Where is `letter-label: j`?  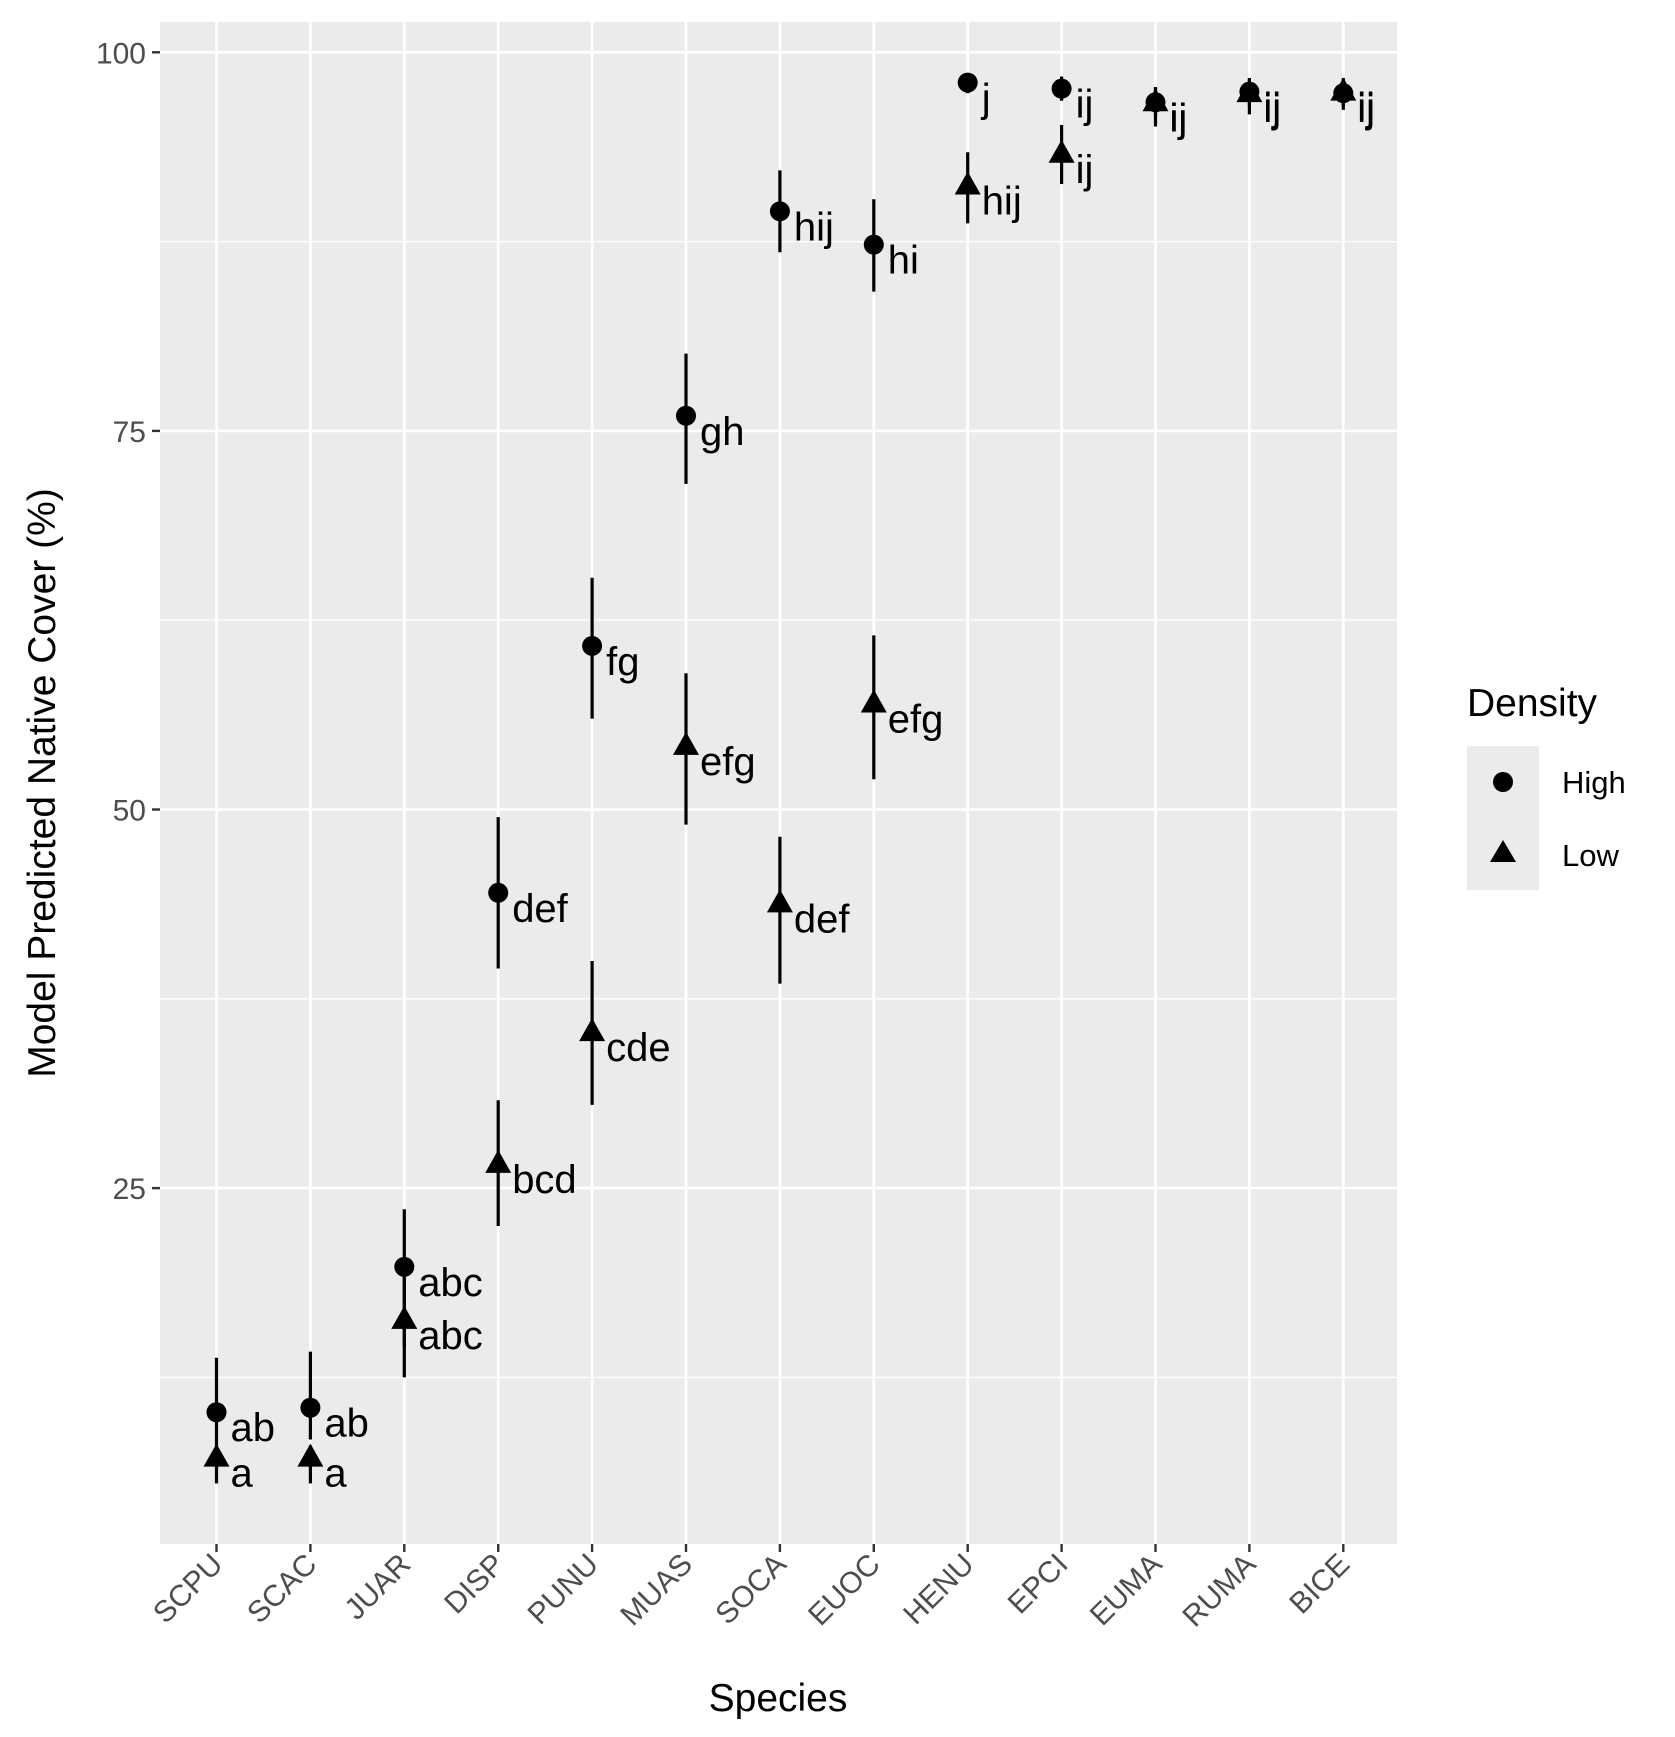 letter-label: j is located at coordinates (986, 99).